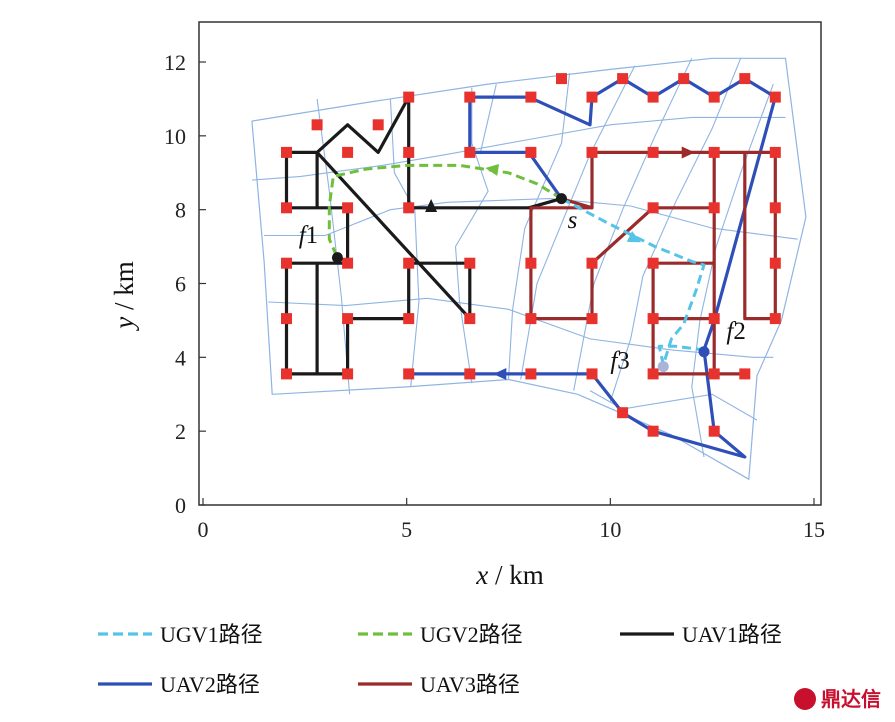  I want to click on marker-label-0: s, so click(573, 220).